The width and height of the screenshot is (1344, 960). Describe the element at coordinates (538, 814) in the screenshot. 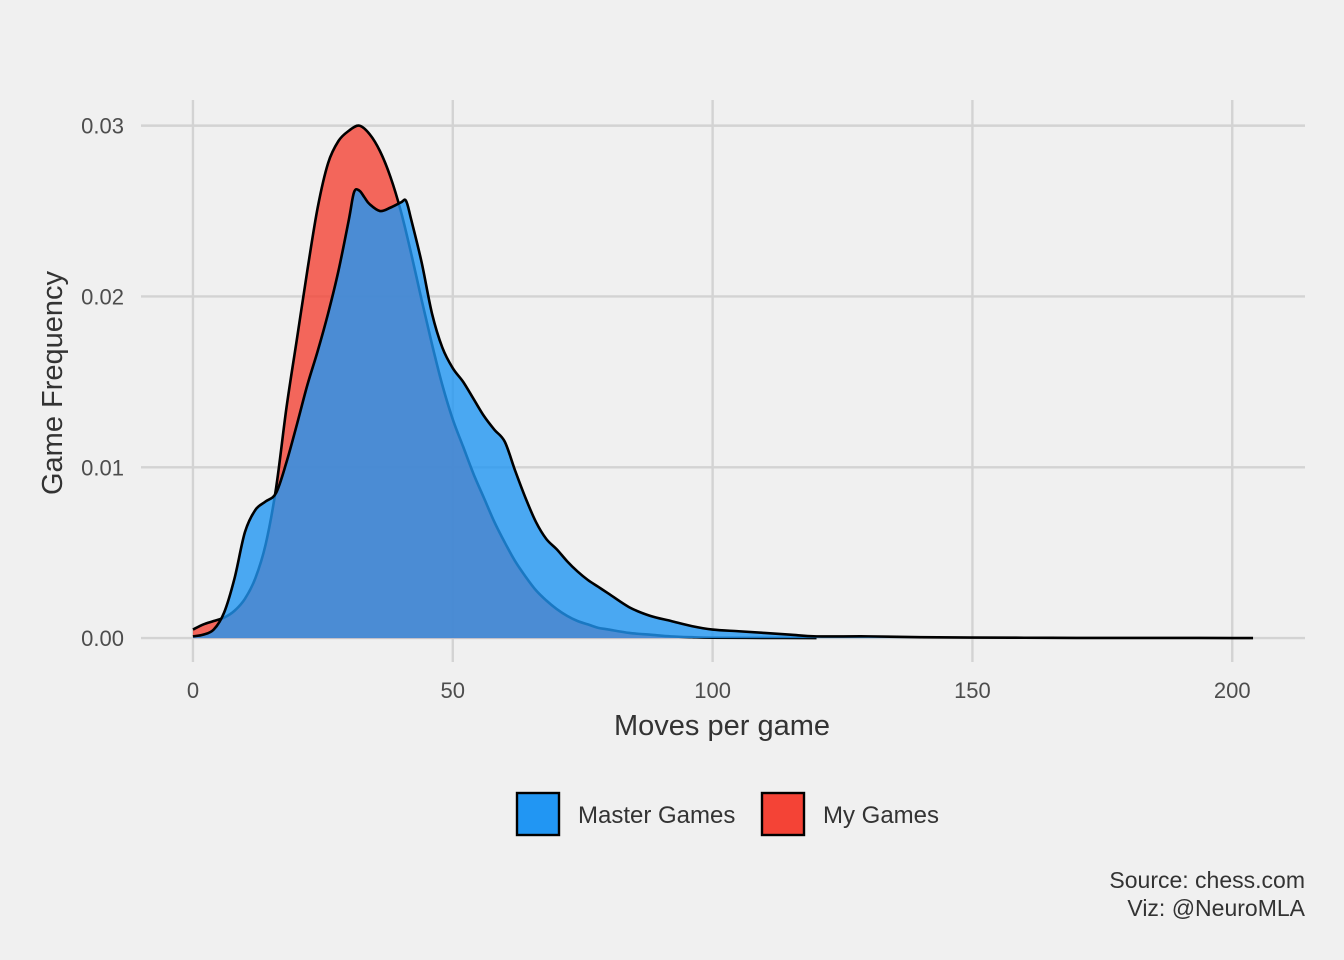

I see `legend-swatch-master-games` at that location.